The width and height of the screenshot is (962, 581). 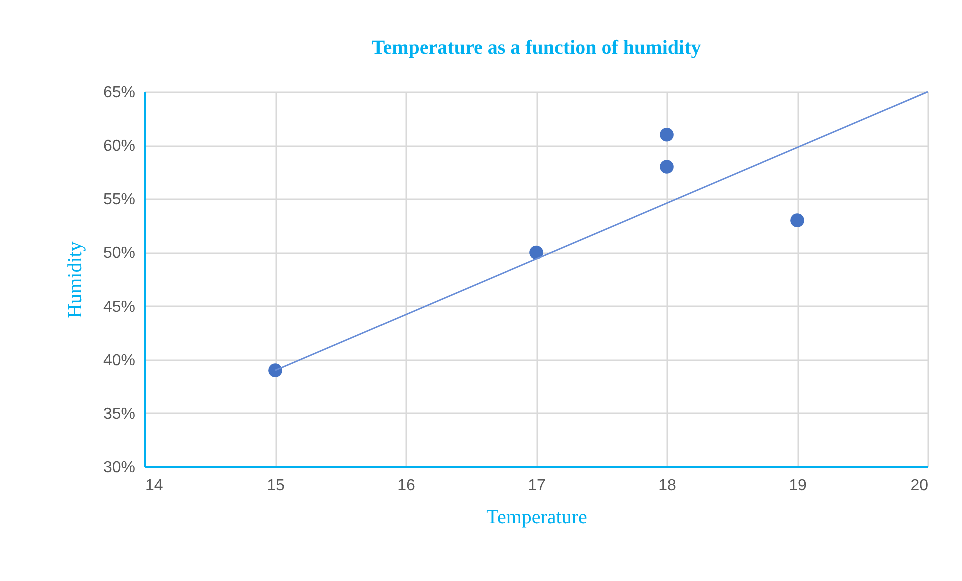 I want to click on y-tick-label: 65%, so click(x=119, y=93).